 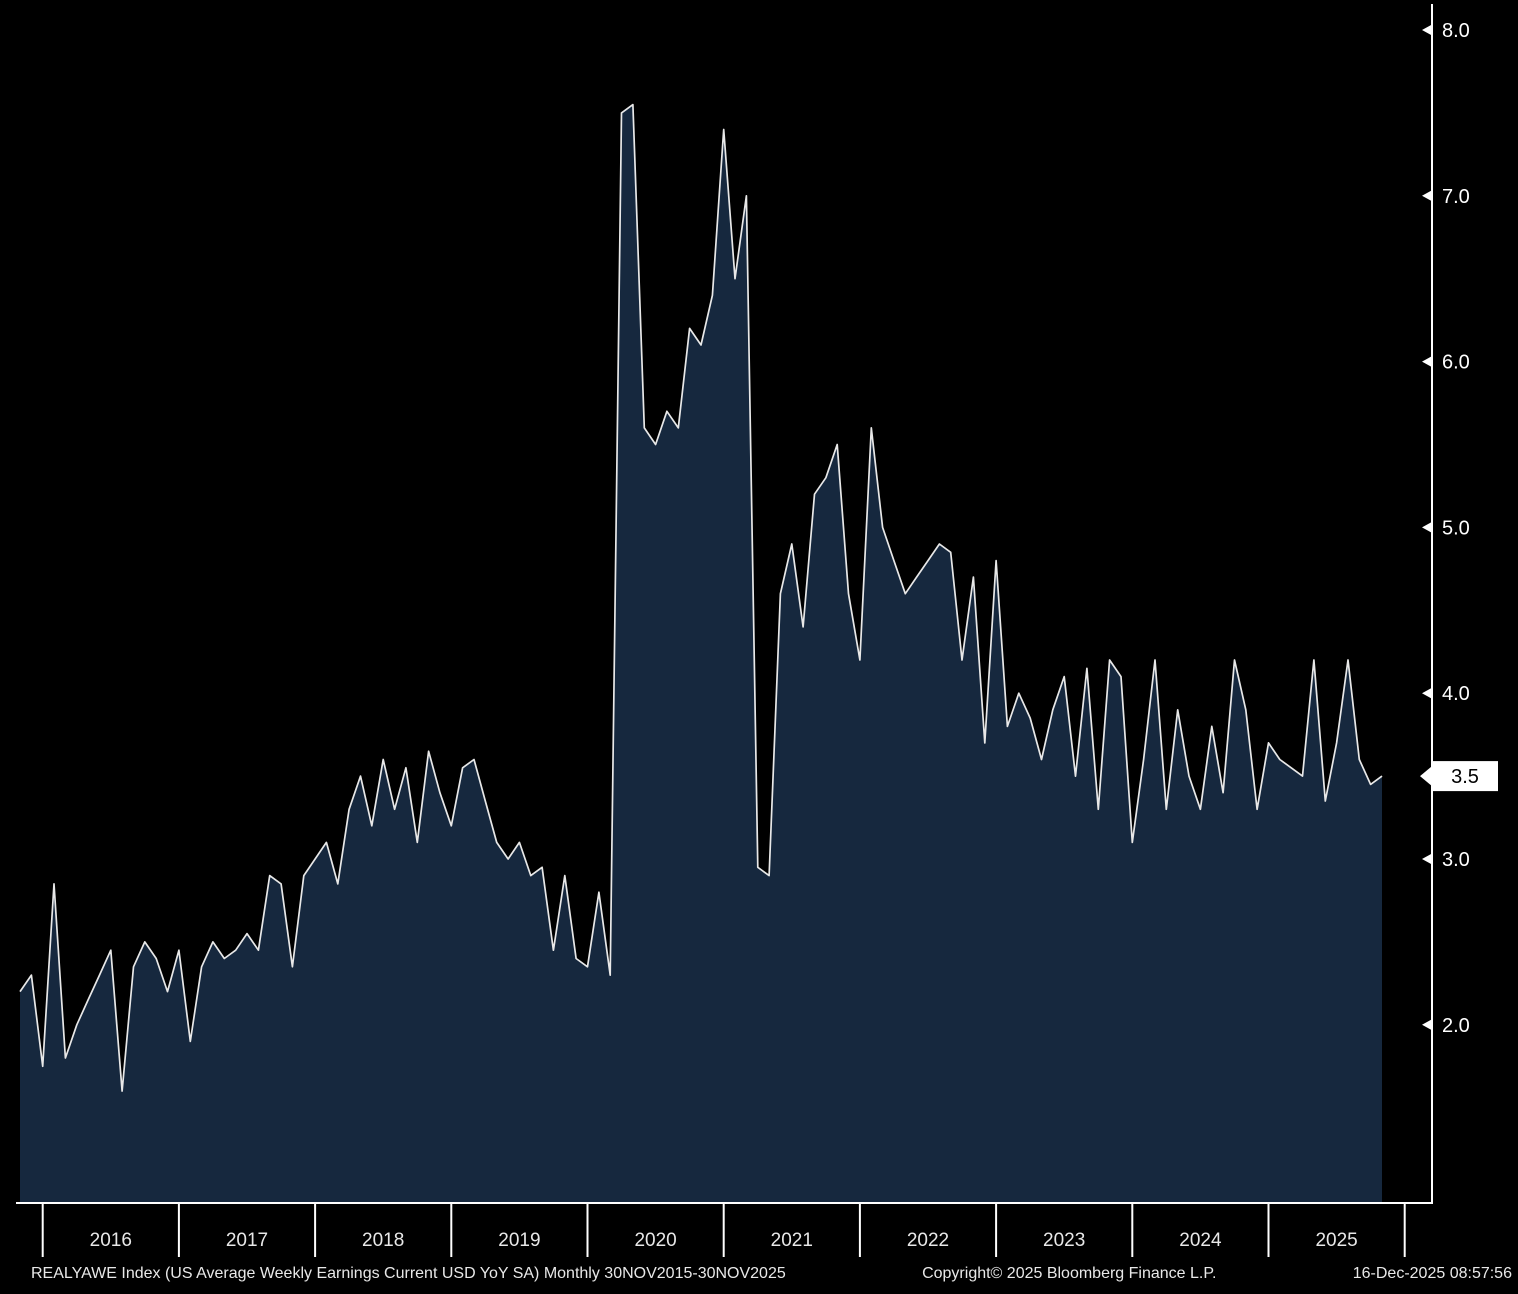 What do you see at coordinates (1432, 1273) in the screenshot?
I see `footer-timestamp: 16-Dec-2025 08:57:56` at bounding box center [1432, 1273].